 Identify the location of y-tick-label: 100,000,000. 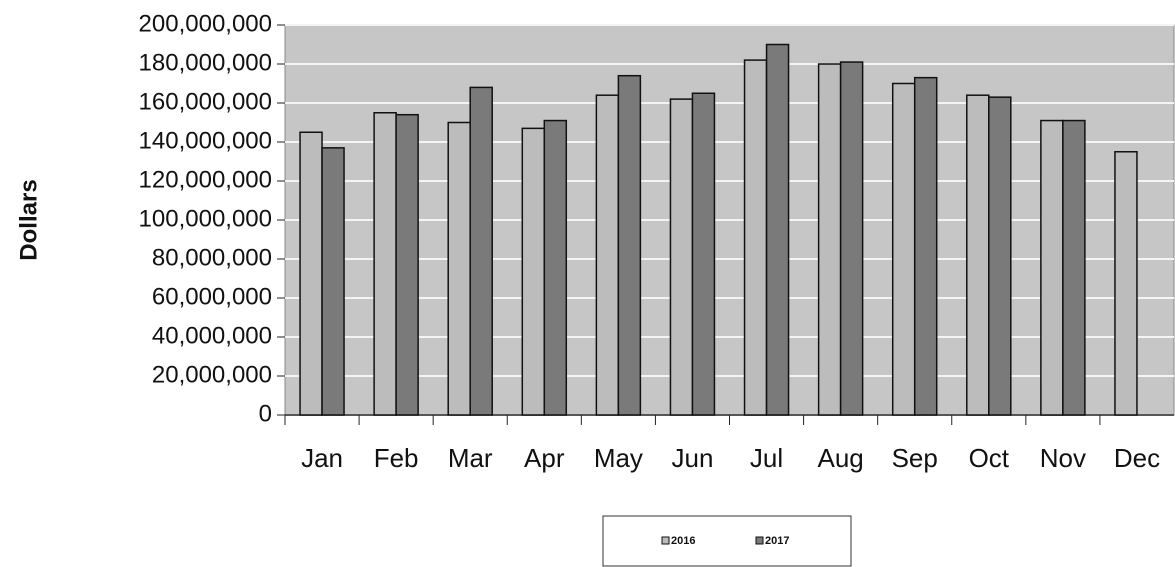
(205, 218).